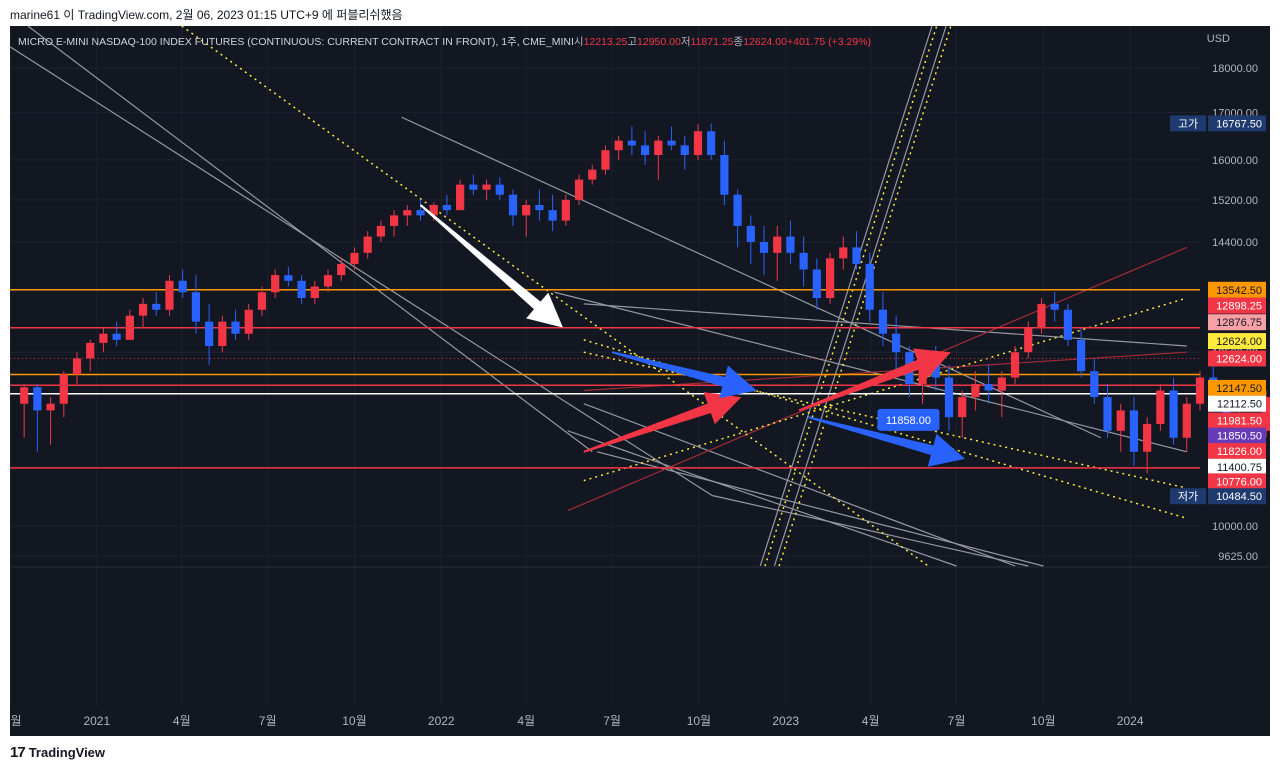 This screenshot has height=770, width=1280. I want to click on y-tick-label: 16000.00, so click(1235, 161).